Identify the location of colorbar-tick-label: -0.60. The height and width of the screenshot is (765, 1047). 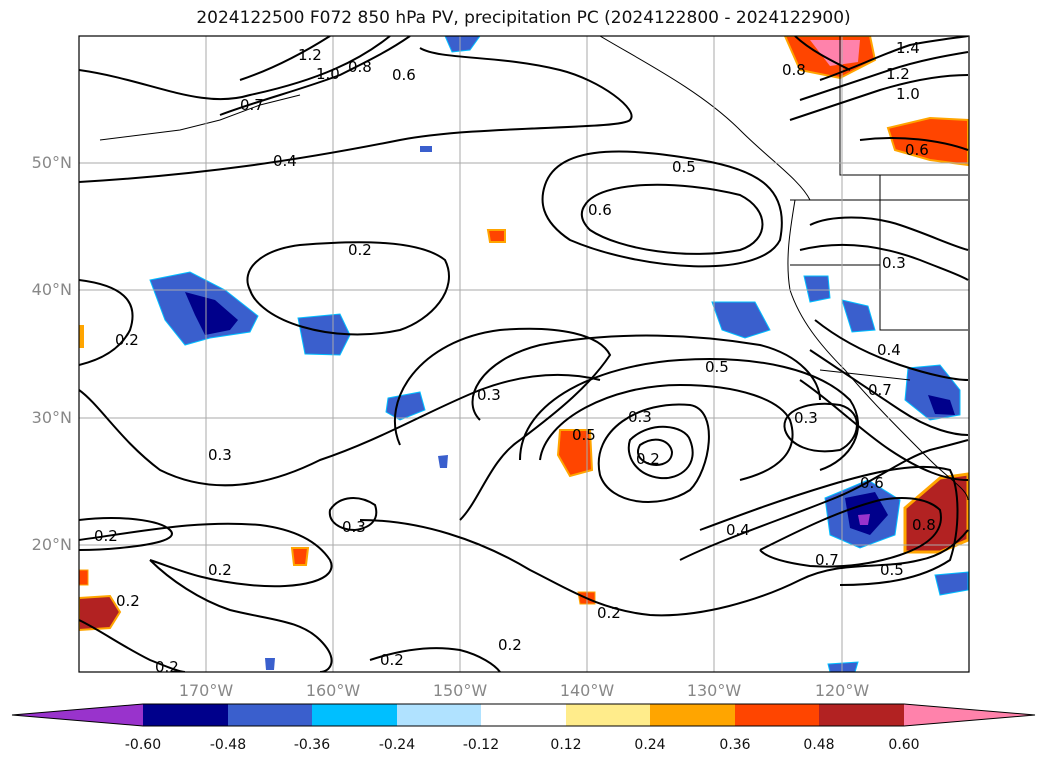
(143, 745).